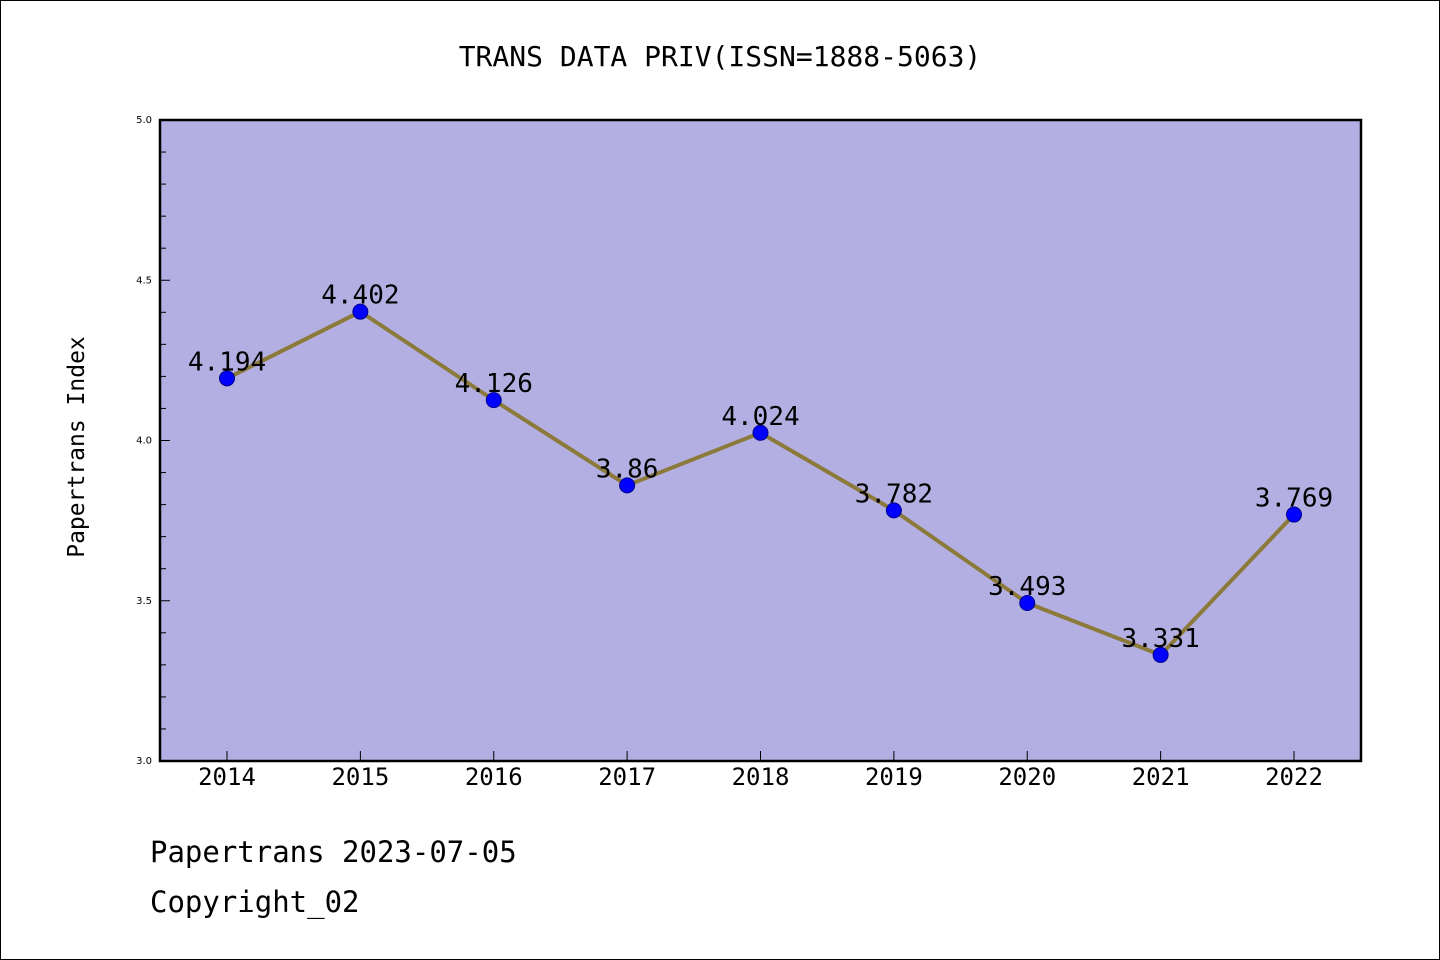 Image resolution: width=1440 pixels, height=960 pixels. What do you see at coordinates (360, 777) in the screenshot?
I see `x-tick-label: 2015` at bounding box center [360, 777].